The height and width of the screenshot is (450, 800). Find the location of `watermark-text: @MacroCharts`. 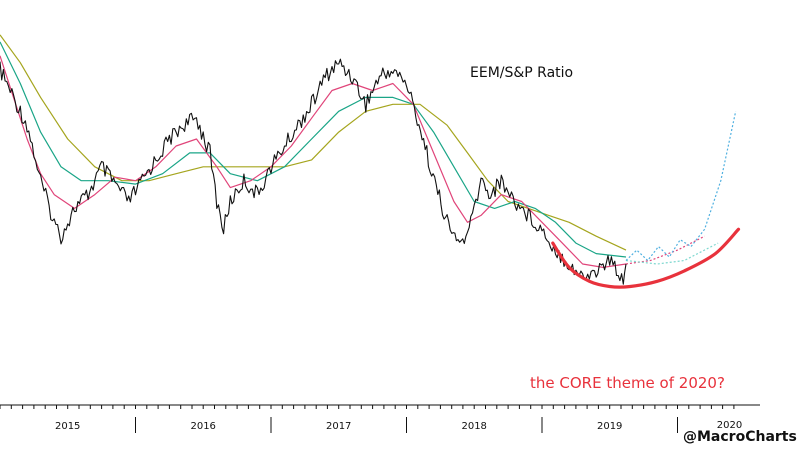

watermark-text: @MacroCharts is located at coordinates (740, 437).